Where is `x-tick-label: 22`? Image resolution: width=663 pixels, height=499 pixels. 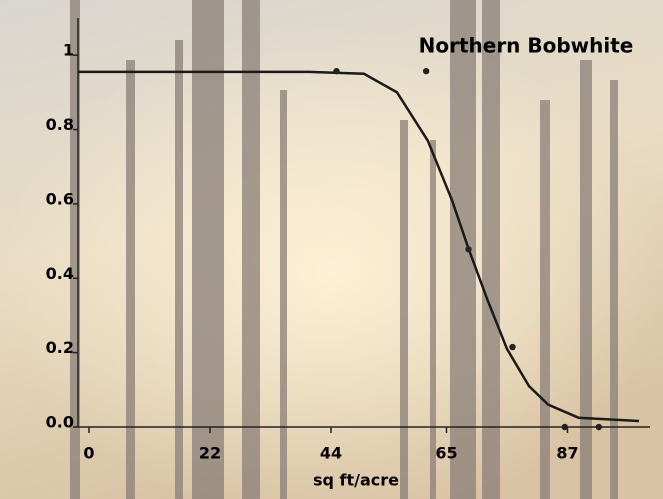
x-tick-label: 22 is located at coordinates (210, 453).